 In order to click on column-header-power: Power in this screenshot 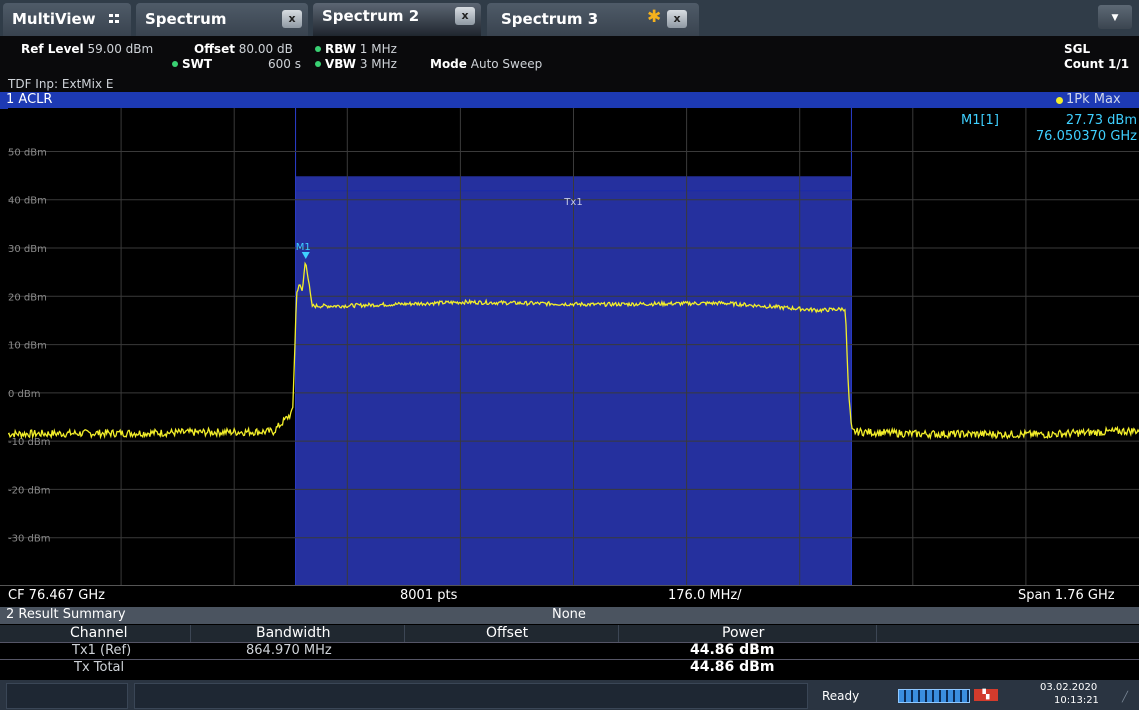, I will do `click(743, 633)`.